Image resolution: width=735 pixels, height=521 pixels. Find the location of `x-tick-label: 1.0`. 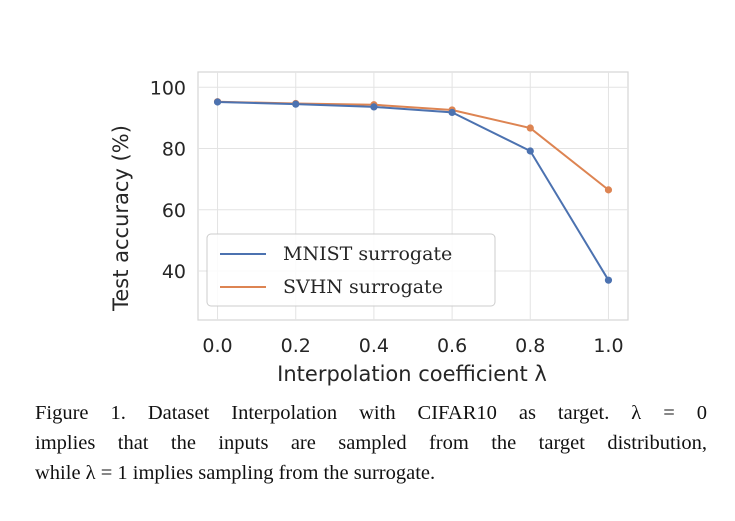

x-tick-label: 1.0 is located at coordinates (608, 346).